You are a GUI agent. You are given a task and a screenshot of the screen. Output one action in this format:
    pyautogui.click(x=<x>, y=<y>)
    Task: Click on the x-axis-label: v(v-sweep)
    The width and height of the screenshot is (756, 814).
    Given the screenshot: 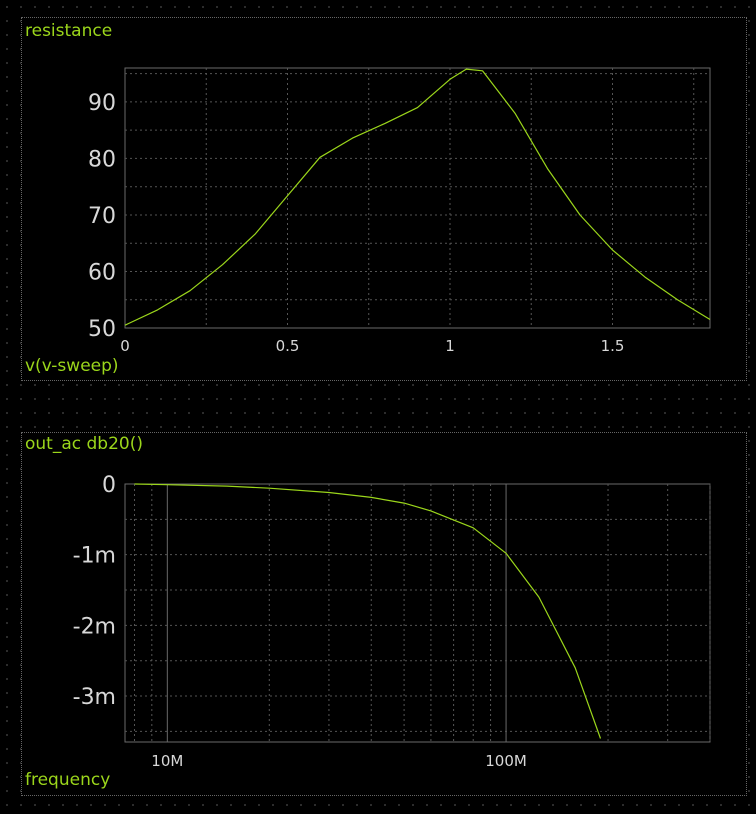 What is the action you would take?
    pyautogui.click(x=72, y=366)
    